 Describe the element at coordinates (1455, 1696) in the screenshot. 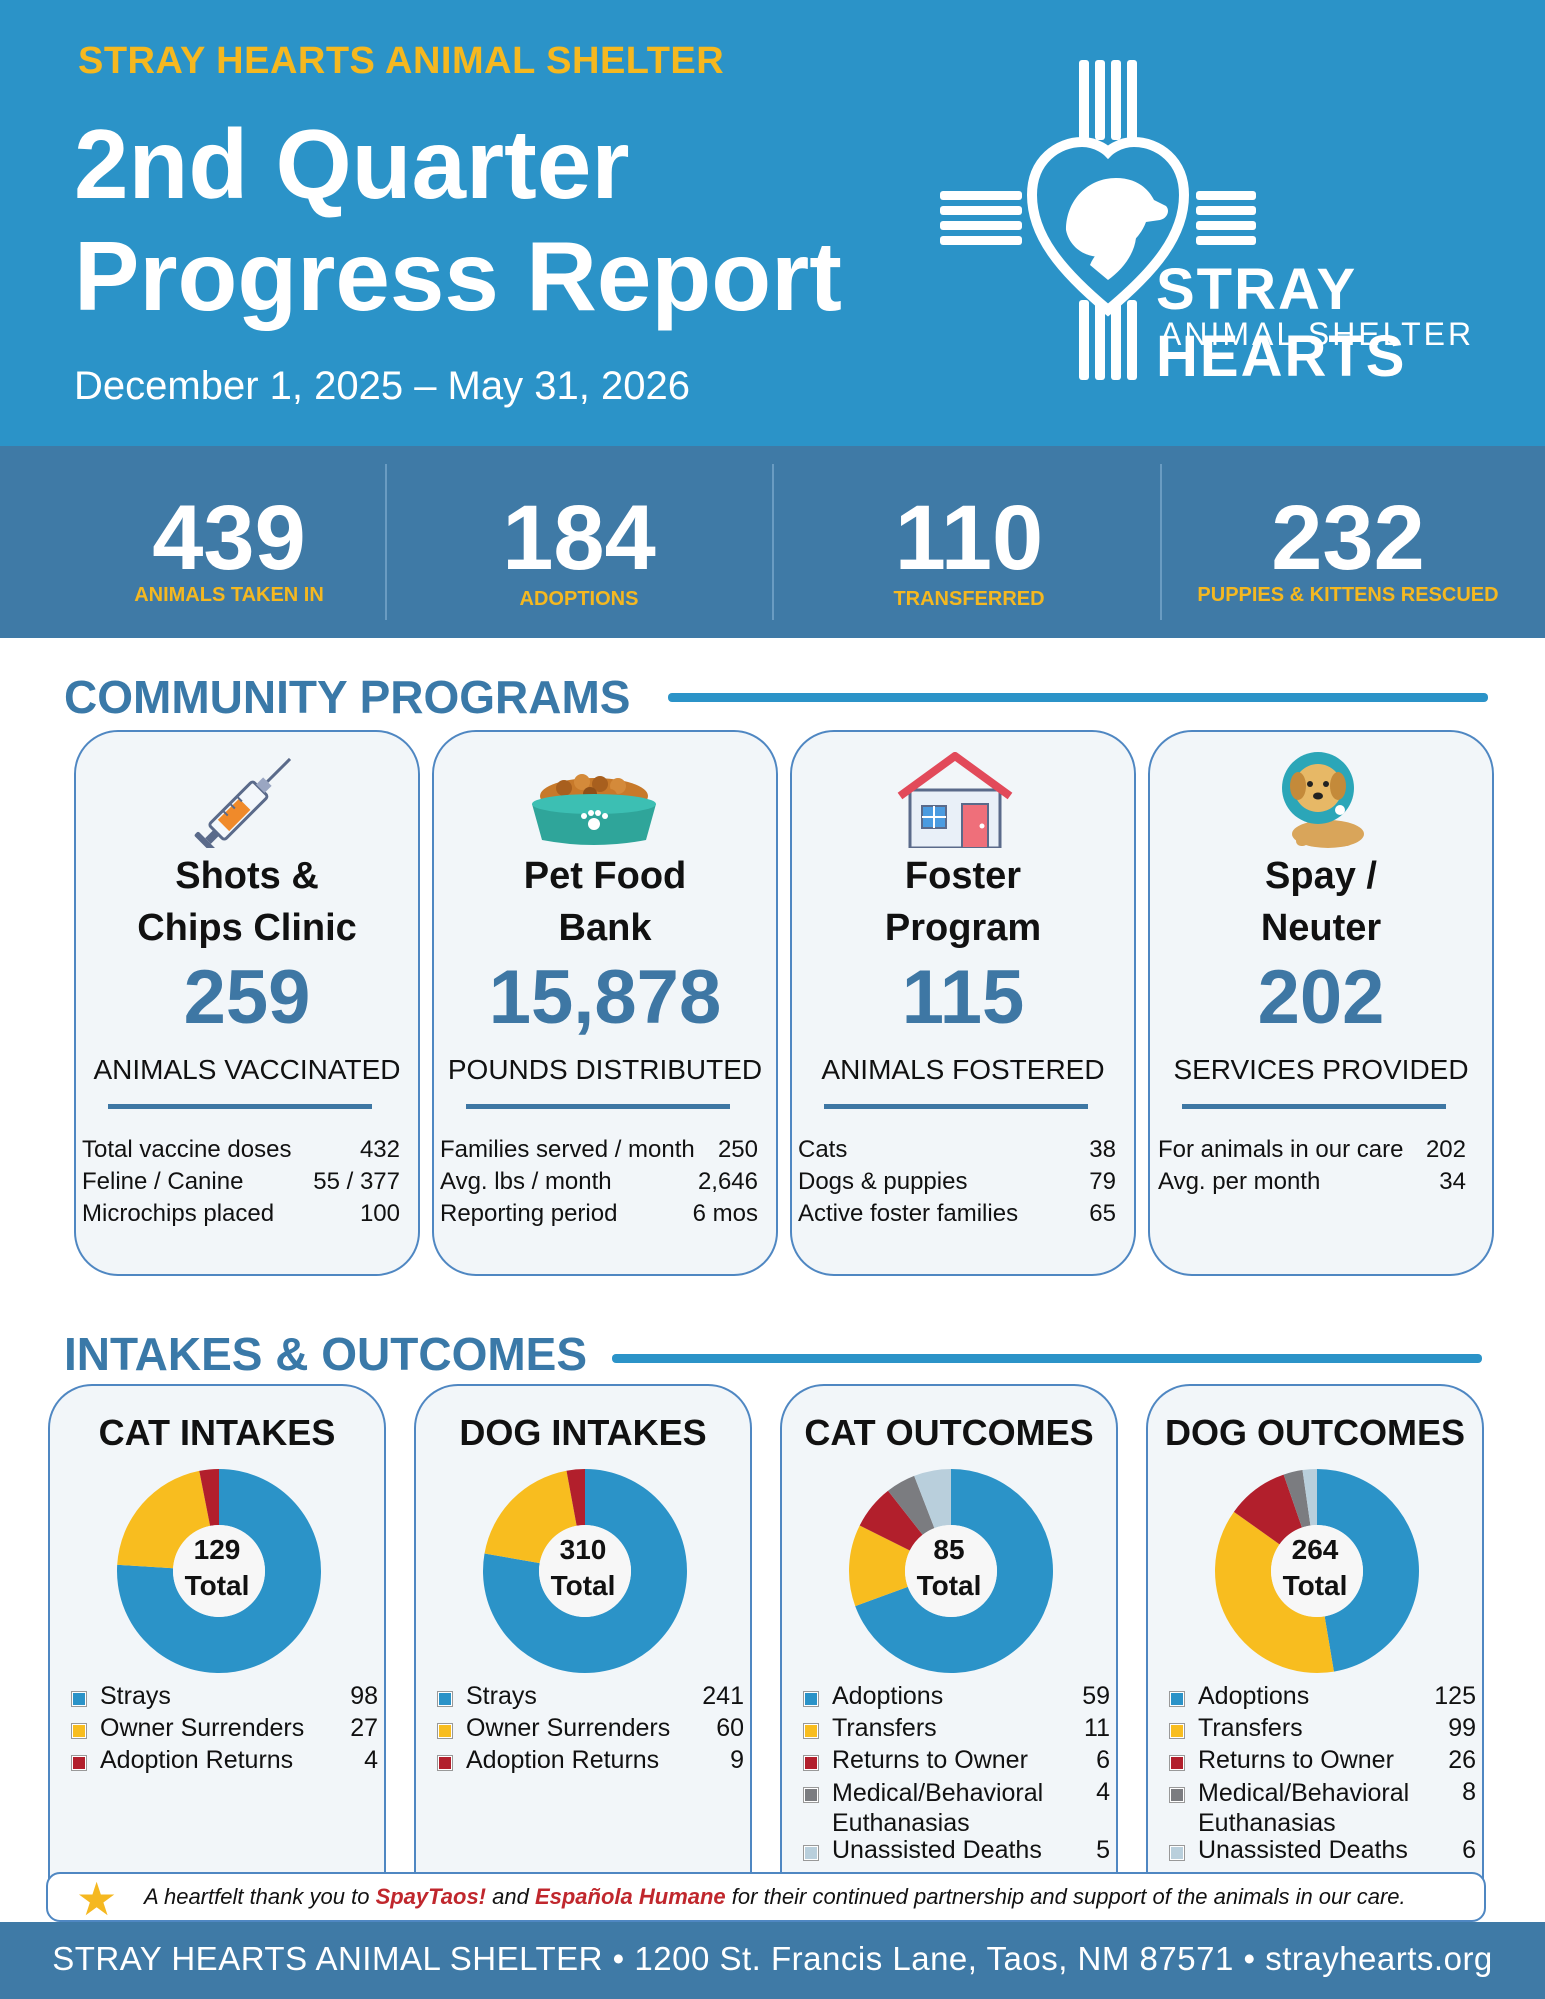

I see `legend-value: 125` at that location.